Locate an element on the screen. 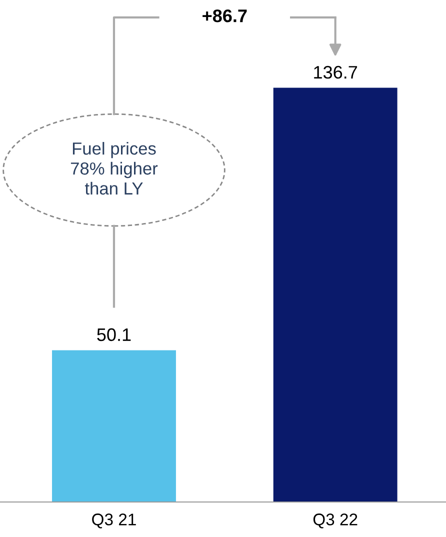  text: +86.7 is located at coordinates (224, 15).